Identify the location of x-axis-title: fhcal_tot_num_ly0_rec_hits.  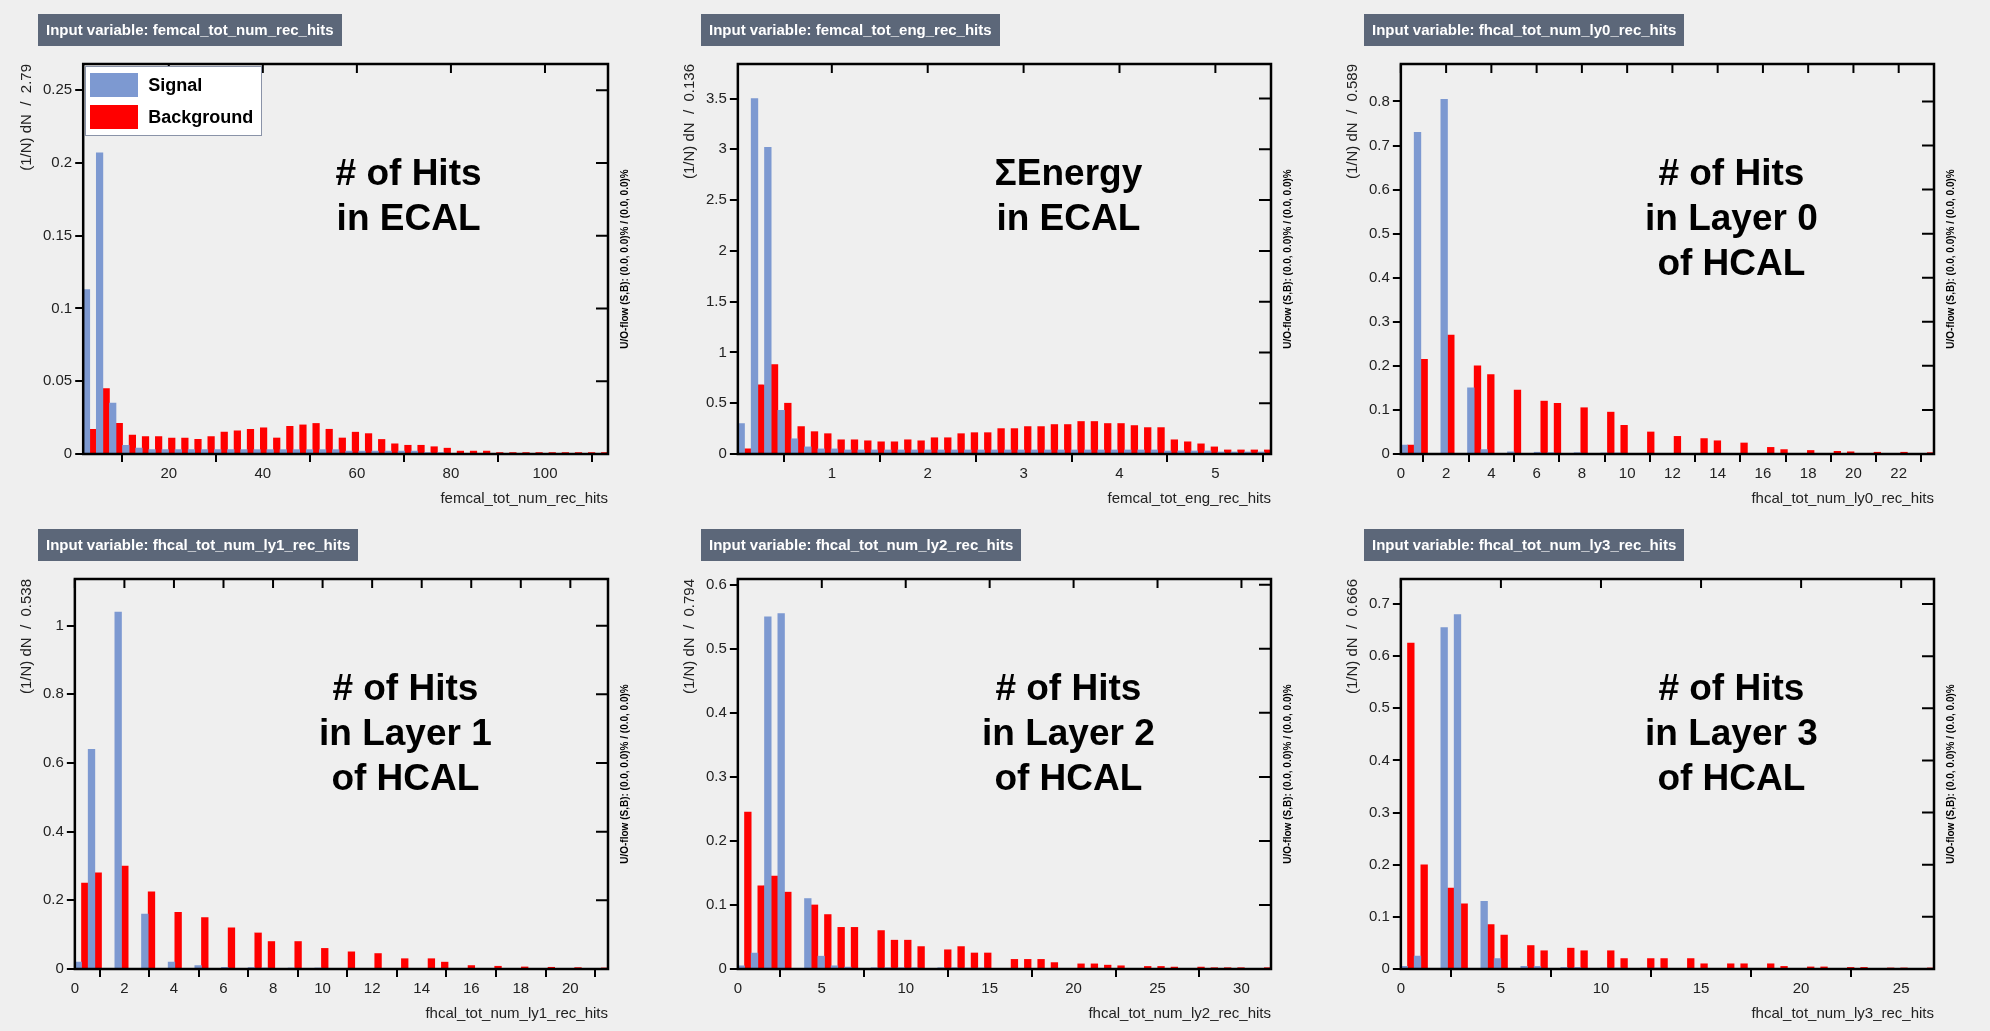
(1842, 498).